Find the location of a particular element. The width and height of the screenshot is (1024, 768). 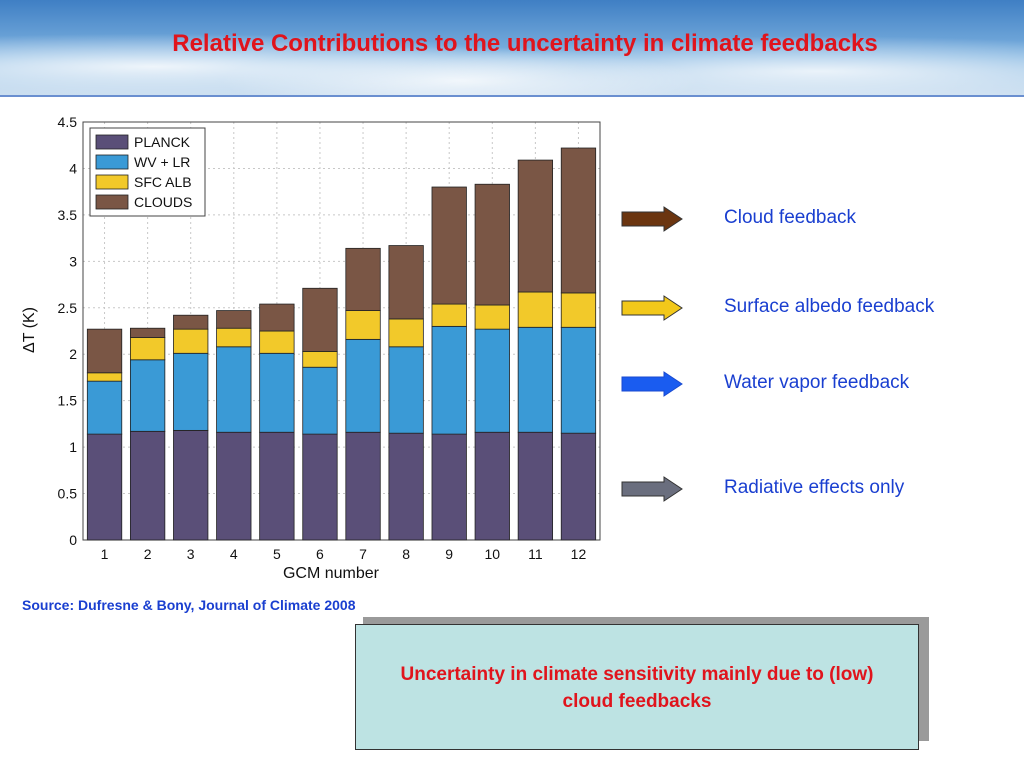

y-tick-label: 0.5 is located at coordinates (68, 494).